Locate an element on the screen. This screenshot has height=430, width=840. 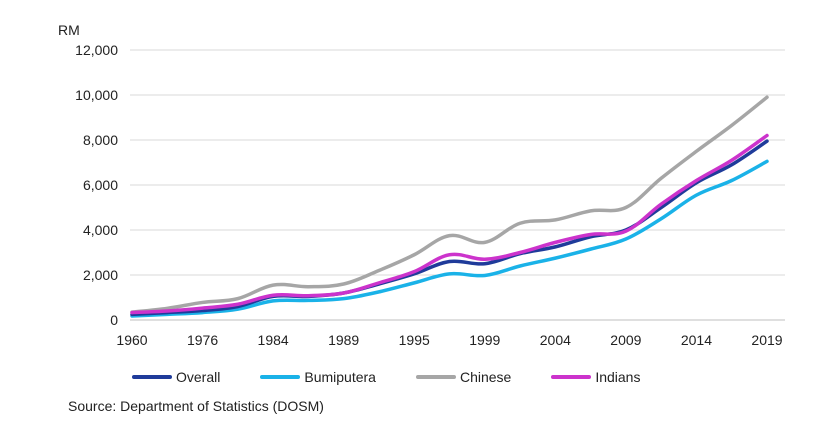
legend-label: Bumiputera is located at coordinates (340, 377).